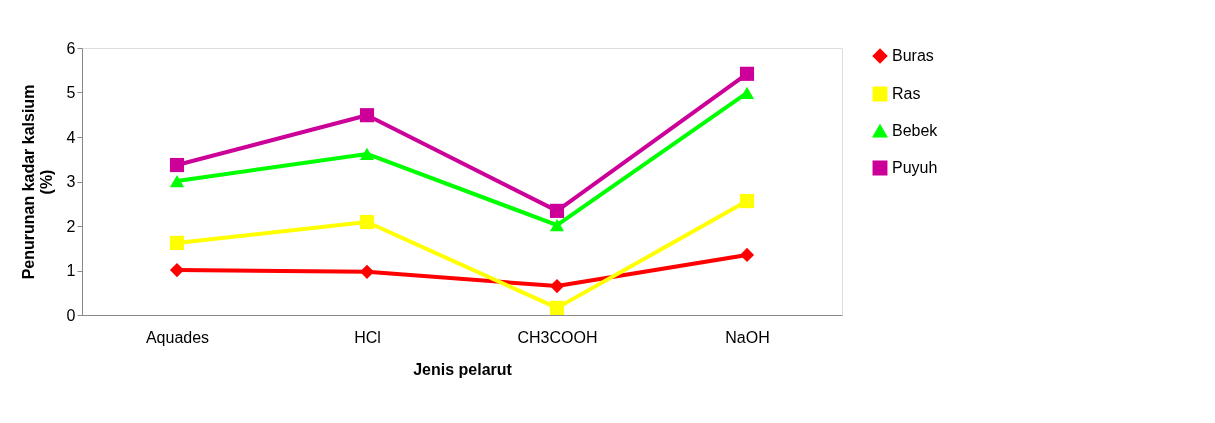 Image resolution: width=1215 pixels, height=423 pixels. What do you see at coordinates (915, 130) in the screenshot?
I see `legend-label: Bebek` at bounding box center [915, 130].